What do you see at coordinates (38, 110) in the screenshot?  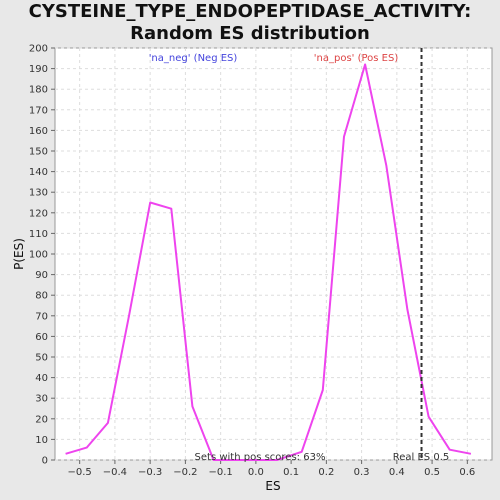 I see `y-tick-label: 170` at bounding box center [38, 110].